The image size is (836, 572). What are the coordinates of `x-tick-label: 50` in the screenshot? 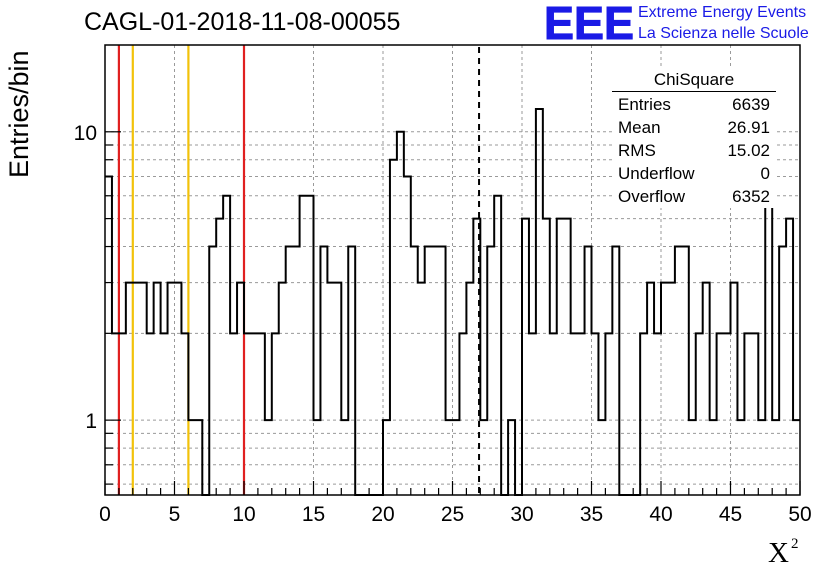 It's located at (799, 514).